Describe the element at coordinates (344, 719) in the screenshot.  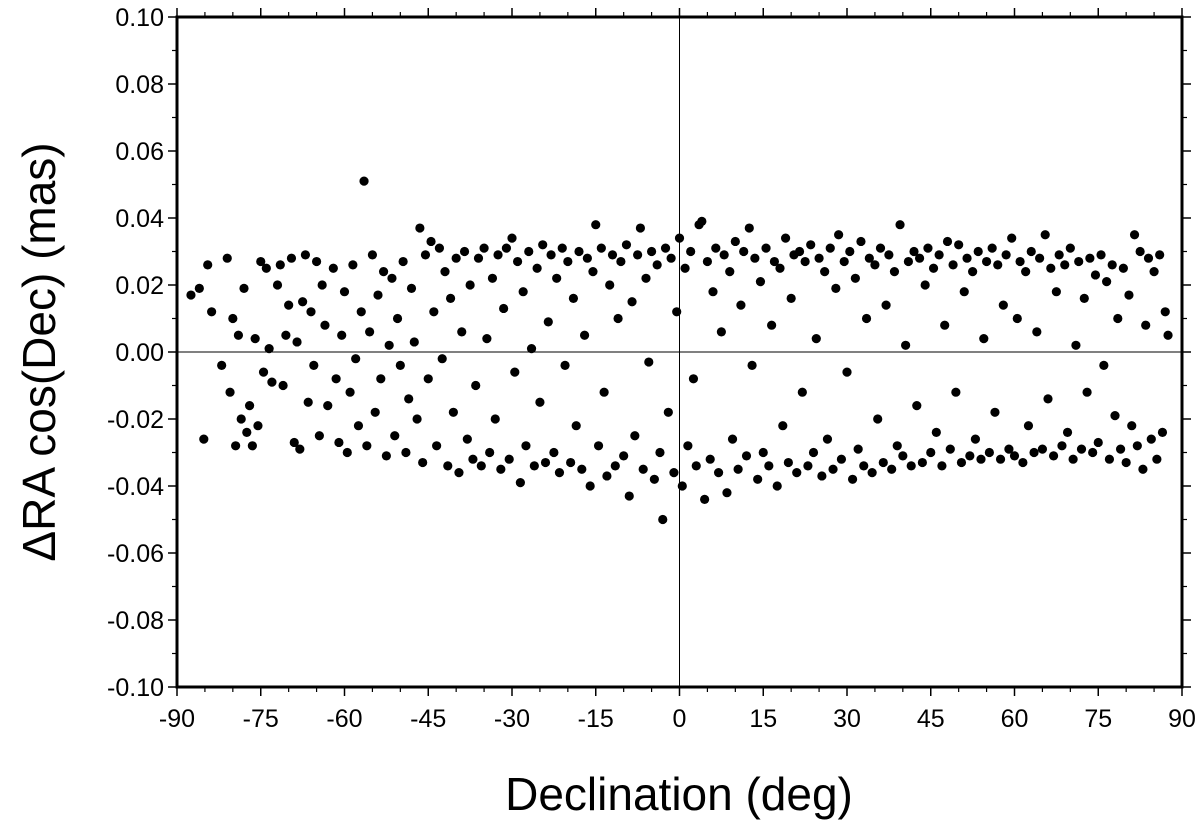
I see `x-tick-label: -60` at that location.